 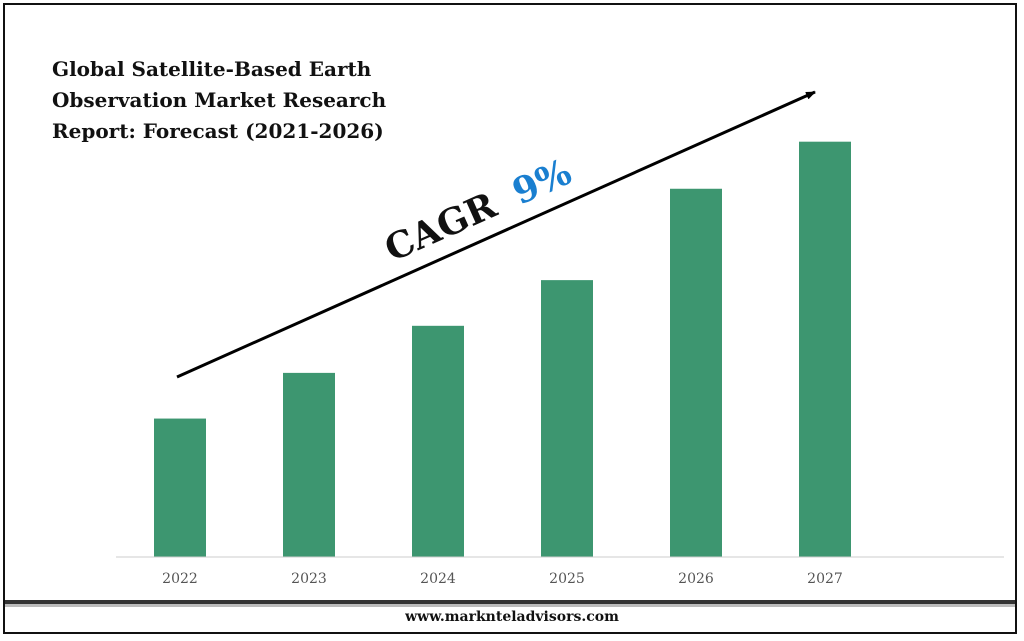 What do you see at coordinates (218, 131) in the screenshot?
I see `chart-title-line-3: Report: Forecast (2021-2026)` at bounding box center [218, 131].